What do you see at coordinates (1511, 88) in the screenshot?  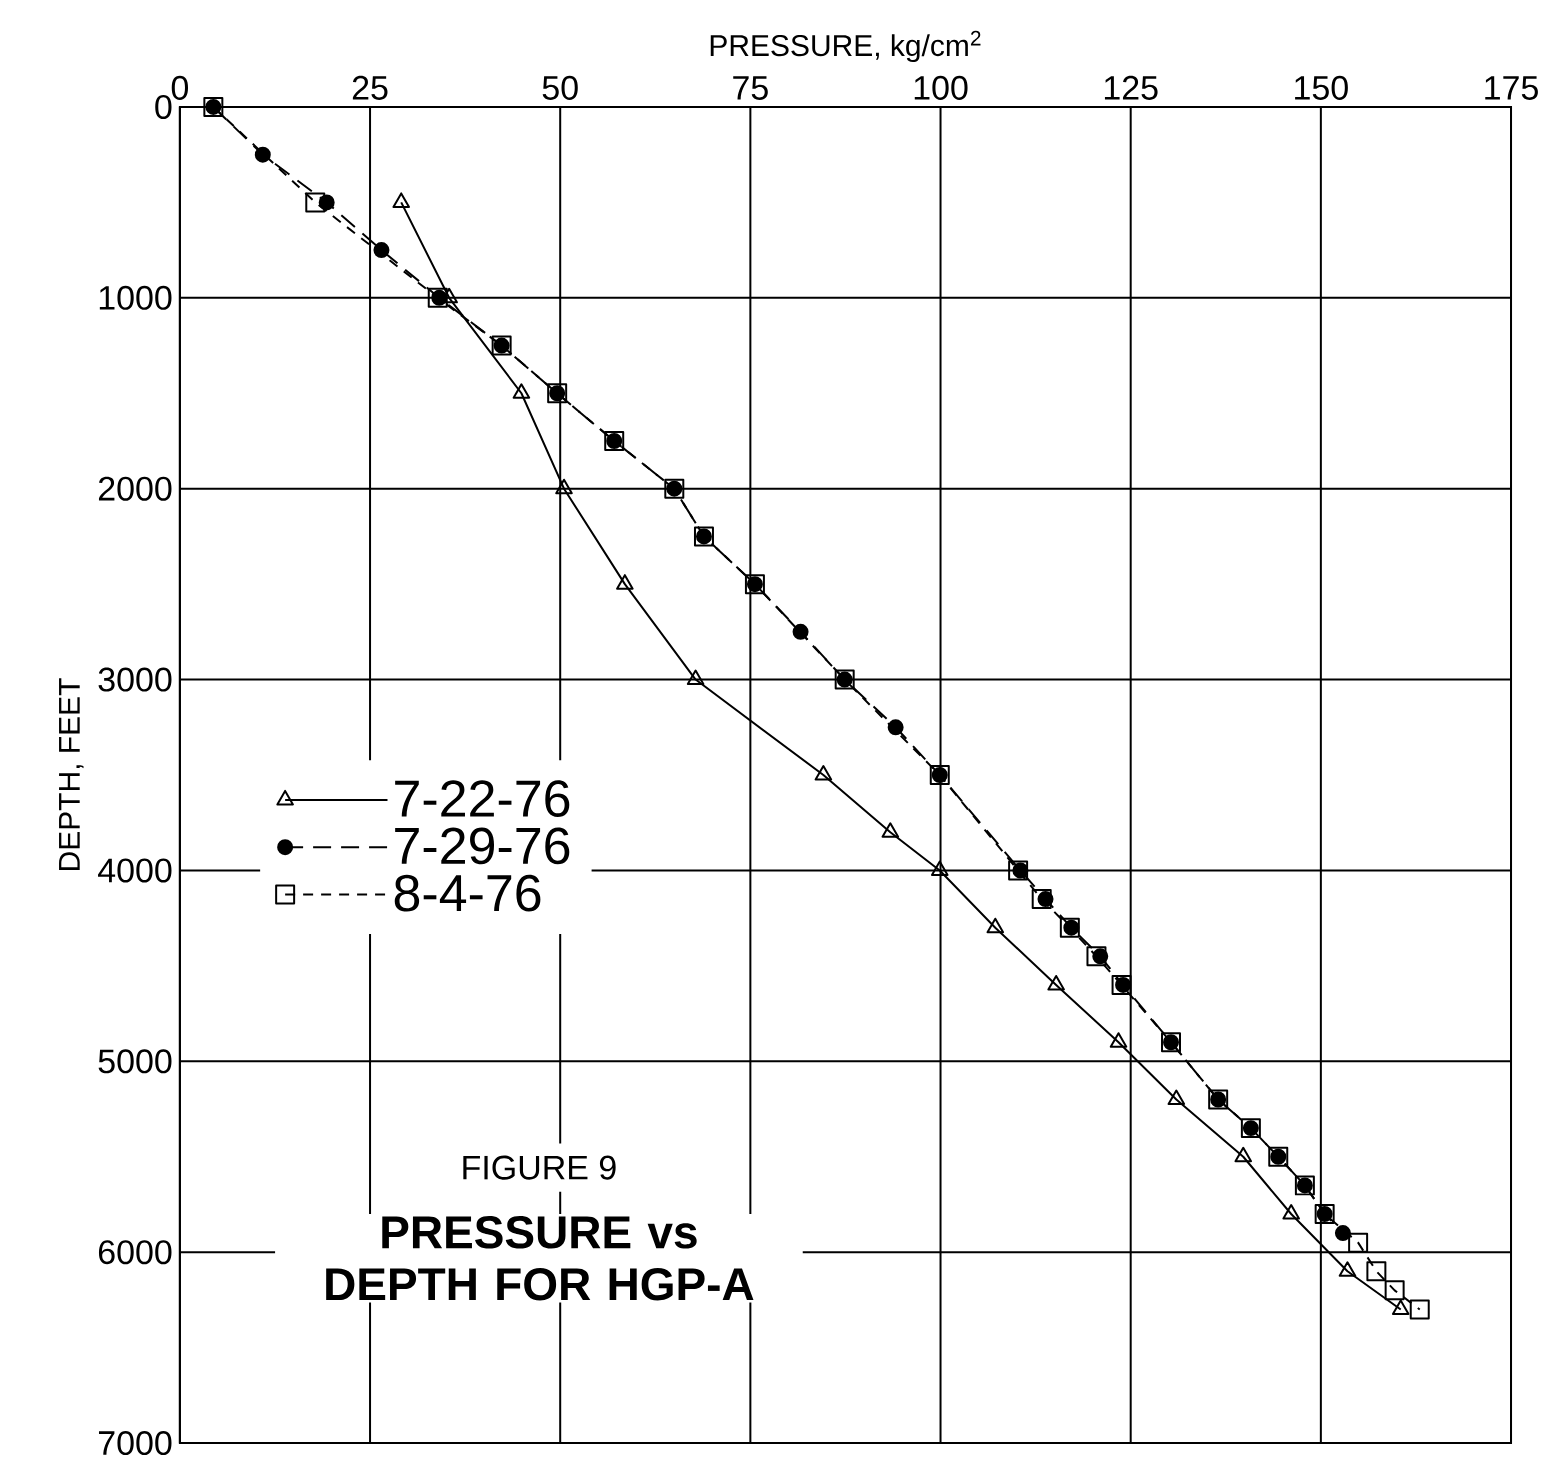 I see `x-tick-label: 175` at bounding box center [1511, 88].